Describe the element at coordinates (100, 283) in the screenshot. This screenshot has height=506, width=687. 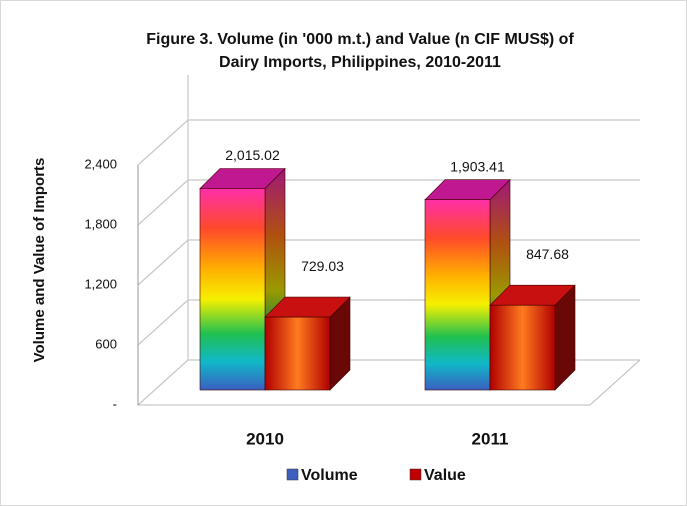
I see `y-tick-label: 1,200` at that location.